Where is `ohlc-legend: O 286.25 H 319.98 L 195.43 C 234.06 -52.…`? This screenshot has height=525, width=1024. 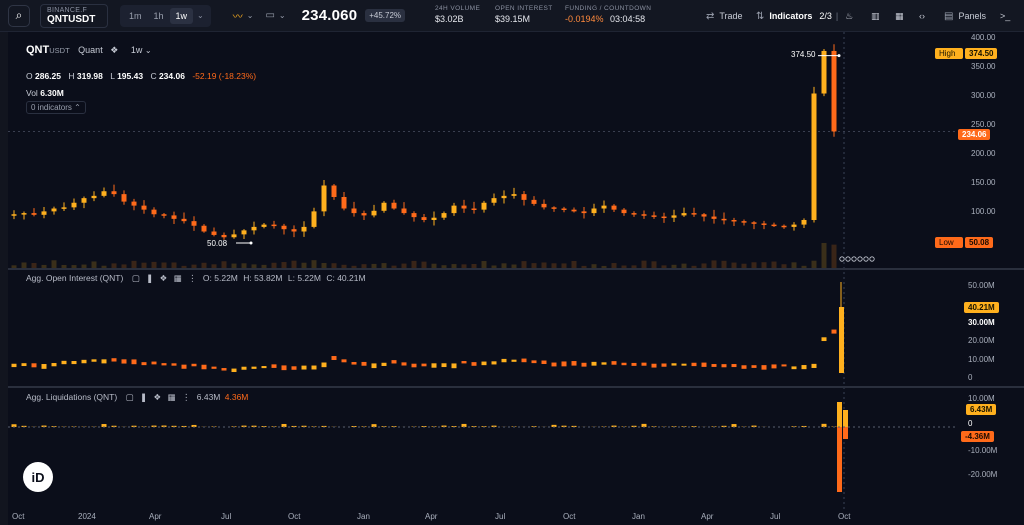
ohlc-legend: O 286.25 H 319.98 L 195.43 C 234.06 -52.… is located at coordinates (141, 76).